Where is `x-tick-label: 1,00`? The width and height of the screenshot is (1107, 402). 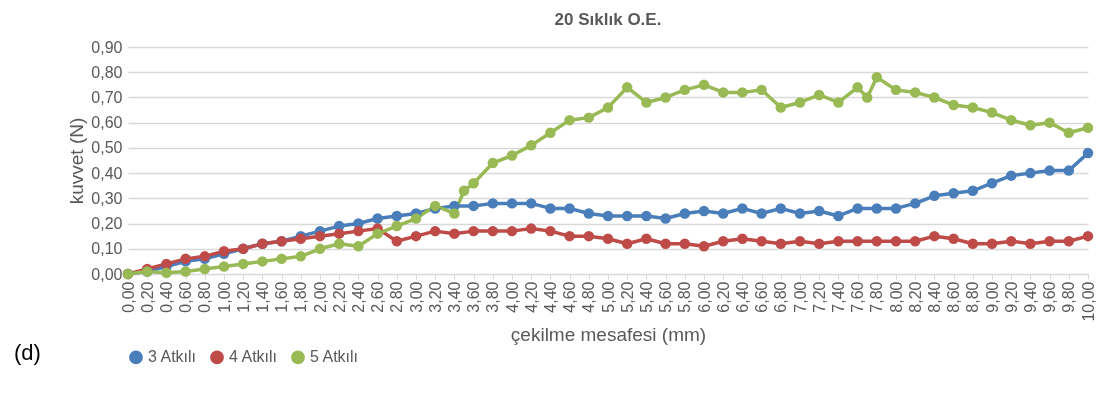
x-tick-label: 1,00 is located at coordinates (224, 297).